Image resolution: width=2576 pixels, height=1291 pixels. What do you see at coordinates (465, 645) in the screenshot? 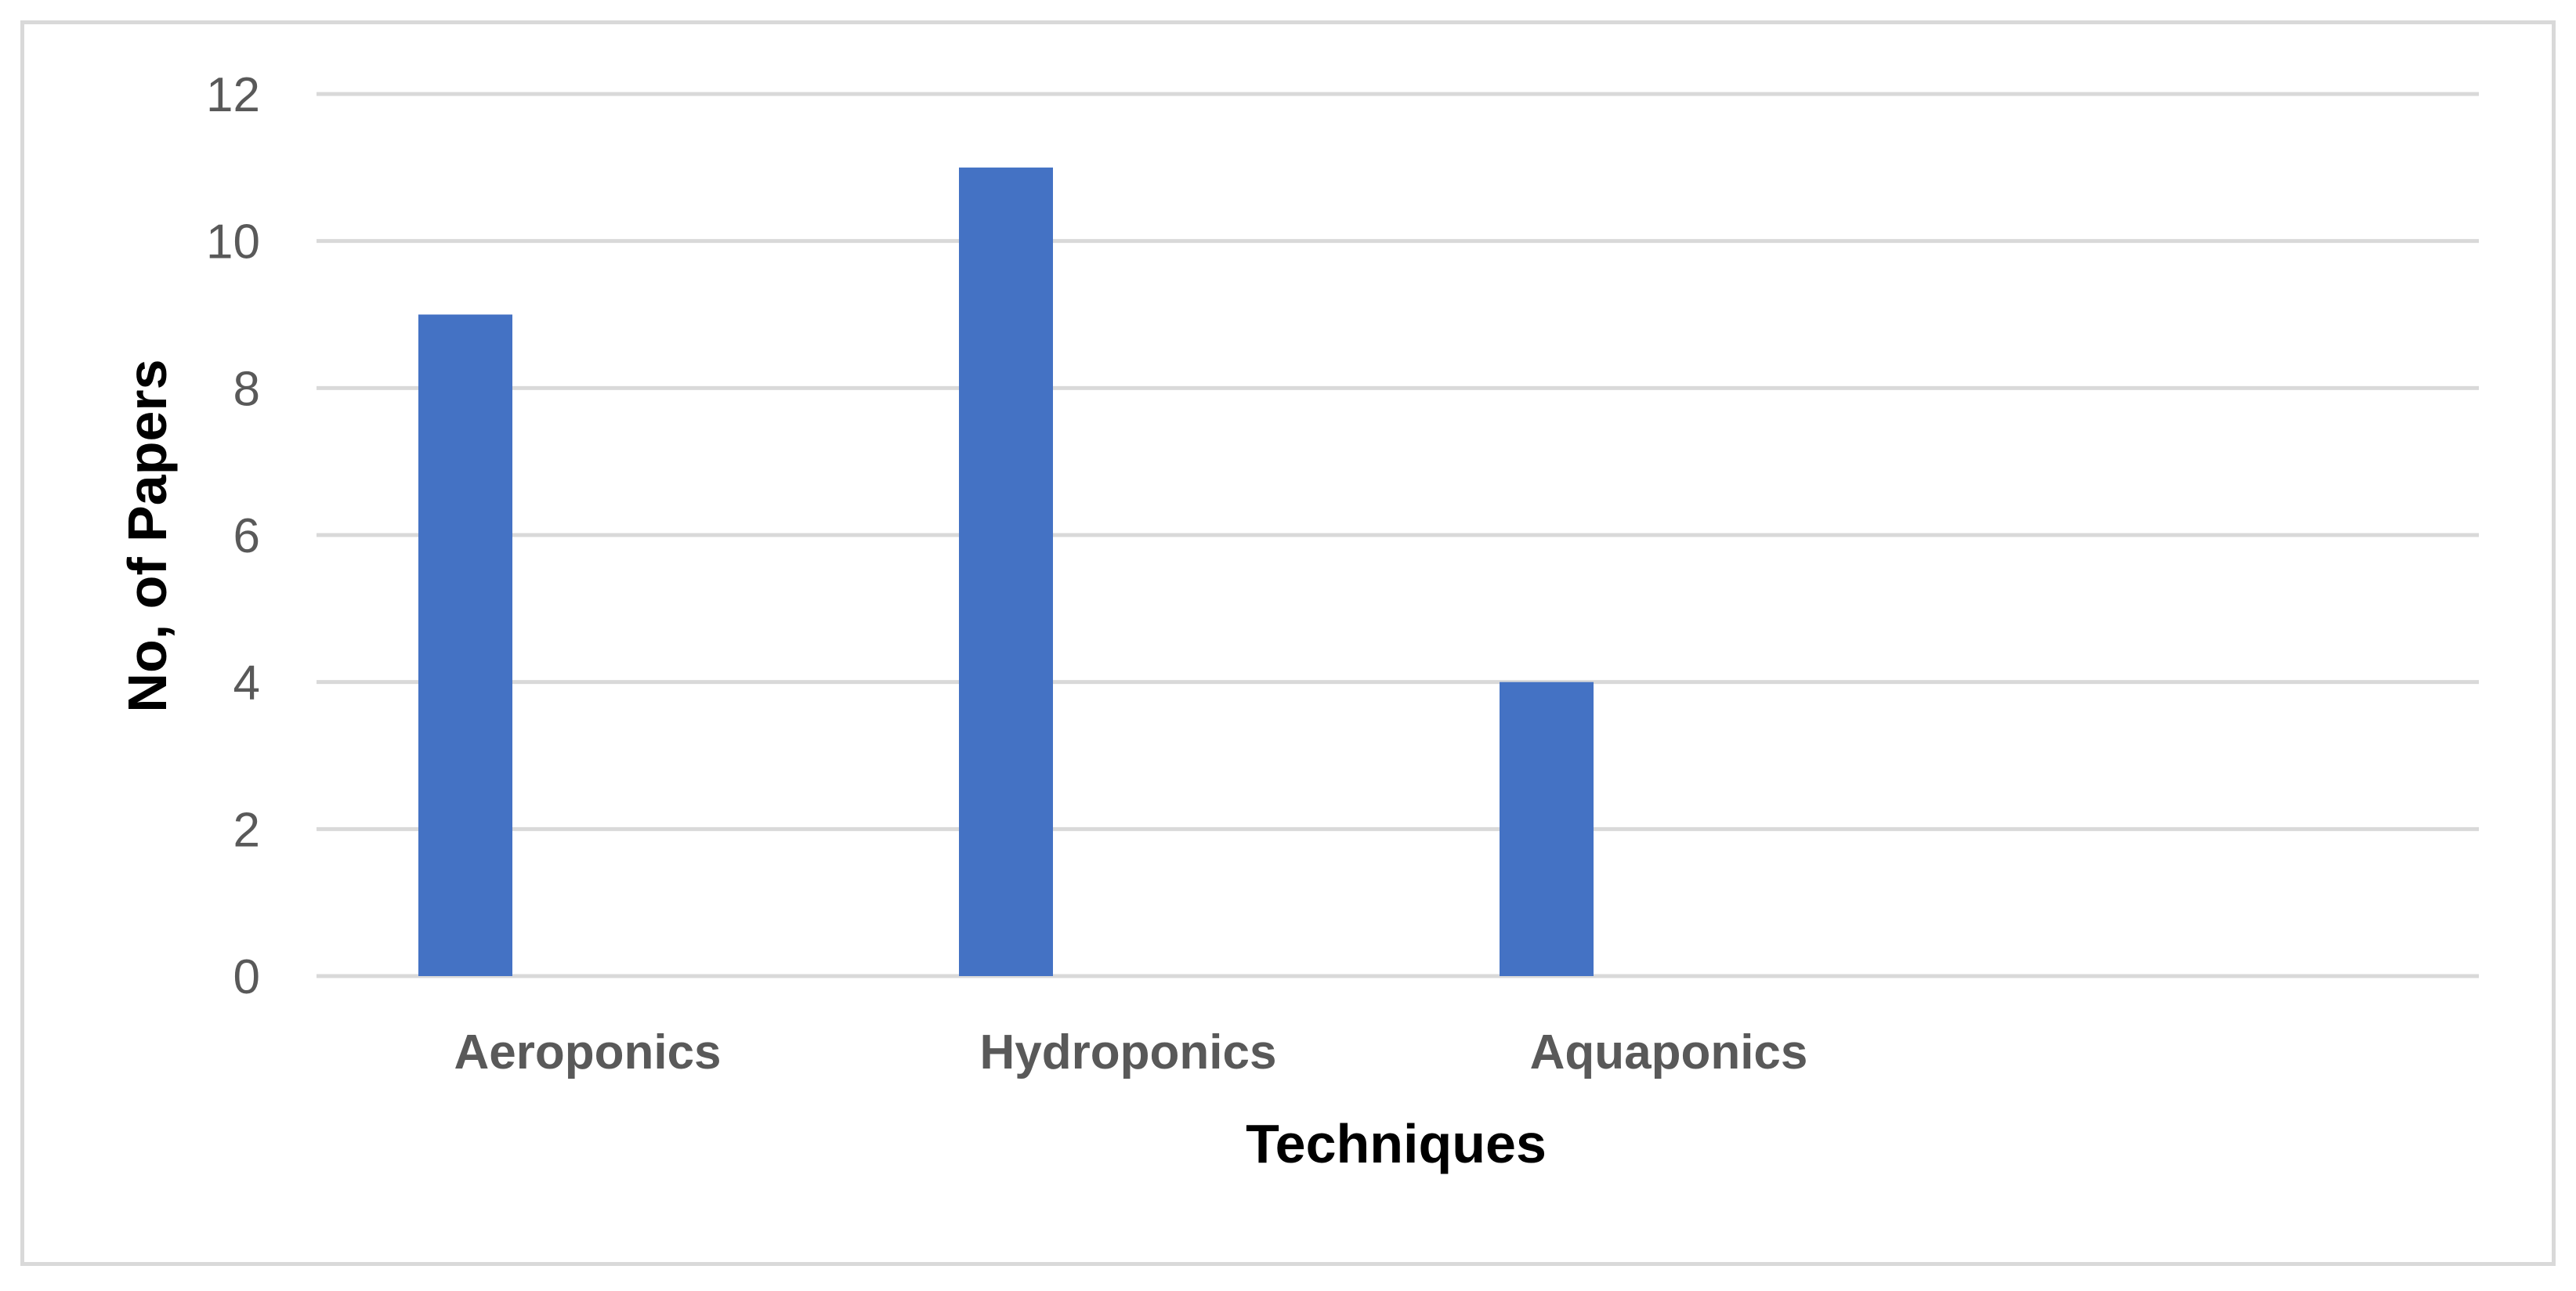
I see `bar-aeroponics` at bounding box center [465, 645].